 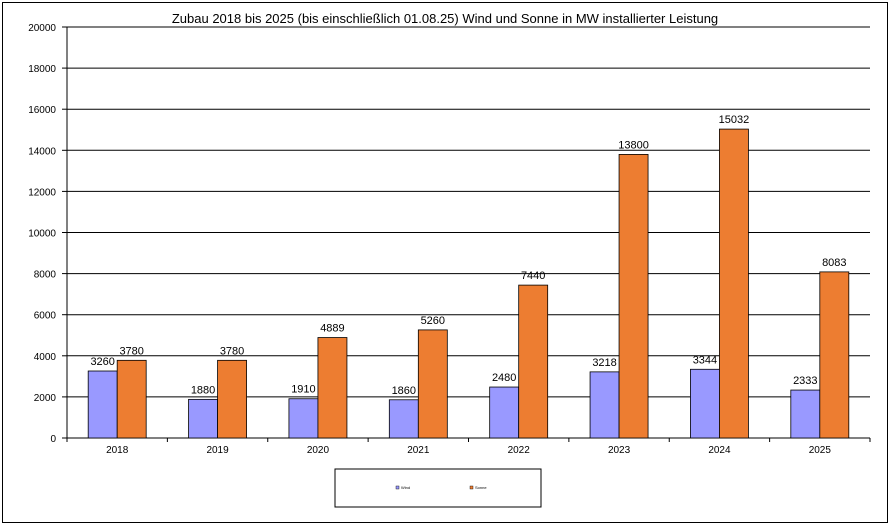 I want to click on y-tick-label: 8000, so click(x=45, y=275).